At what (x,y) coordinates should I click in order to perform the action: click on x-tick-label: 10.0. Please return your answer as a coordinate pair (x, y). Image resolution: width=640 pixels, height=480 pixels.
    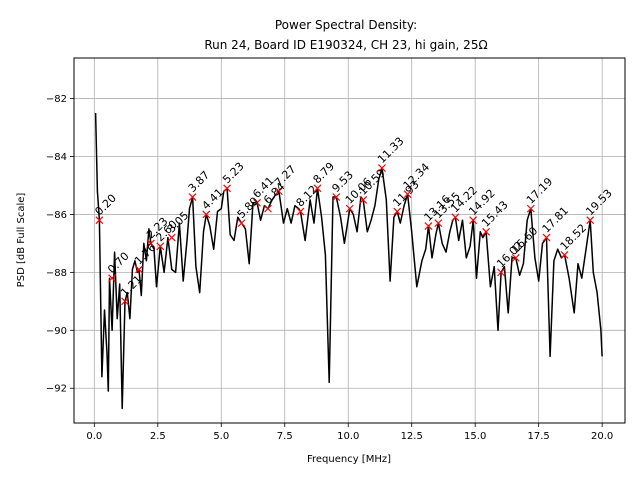
    Looking at the image, I should click on (348, 436).